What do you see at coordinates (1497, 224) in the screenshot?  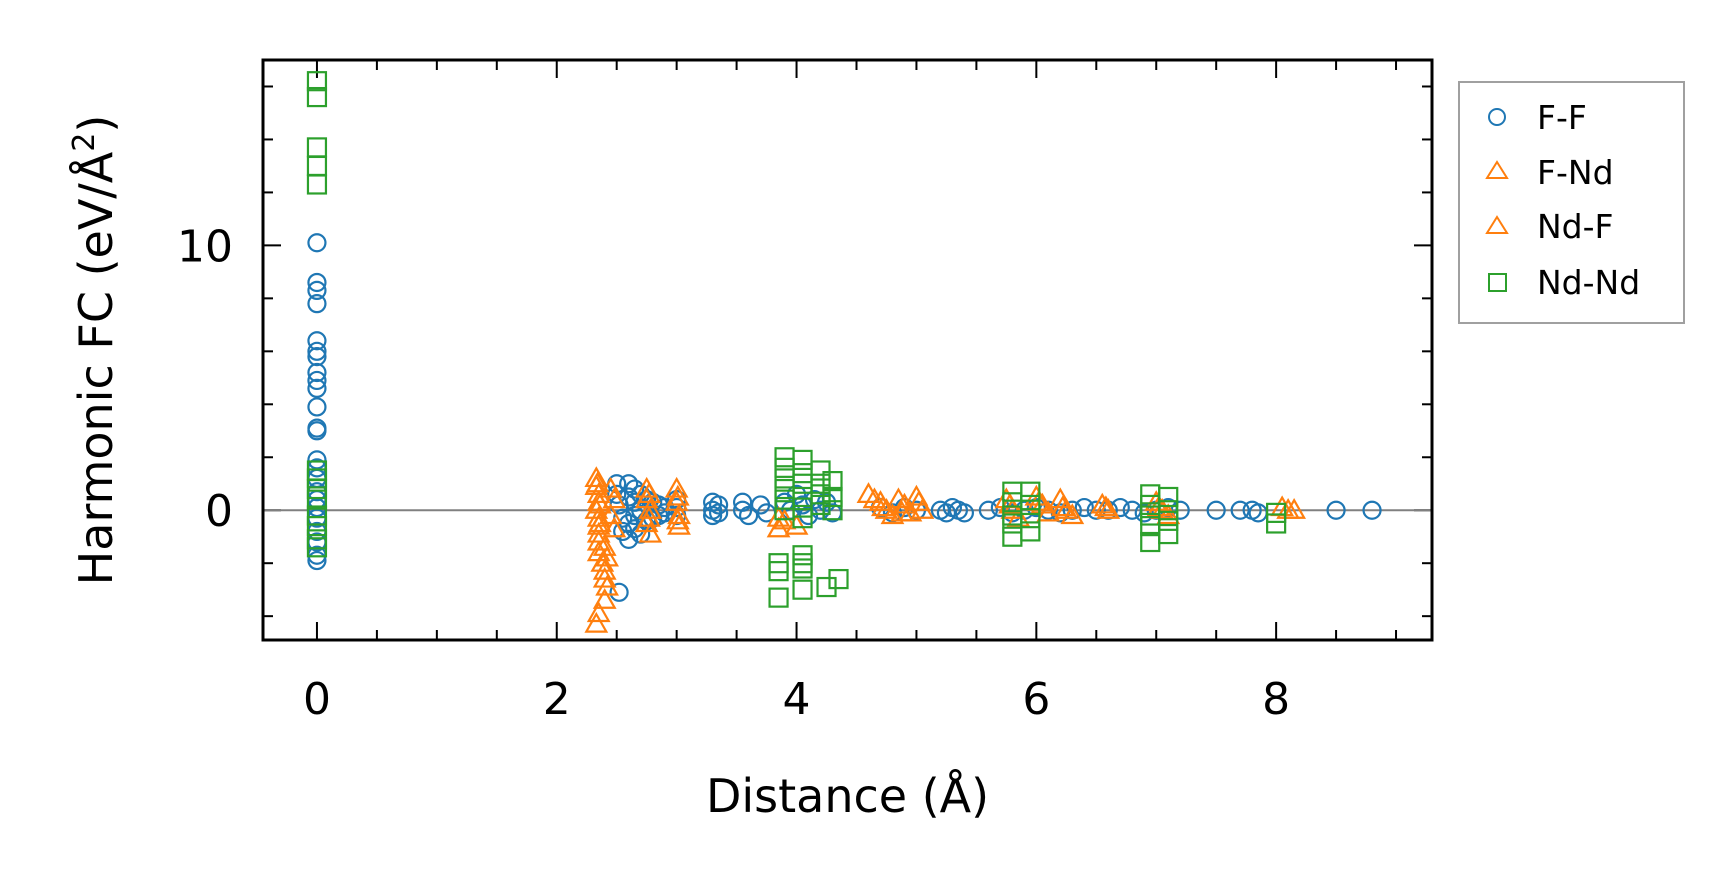 I see `legend-marker-nd-f` at bounding box center [1497, 224].